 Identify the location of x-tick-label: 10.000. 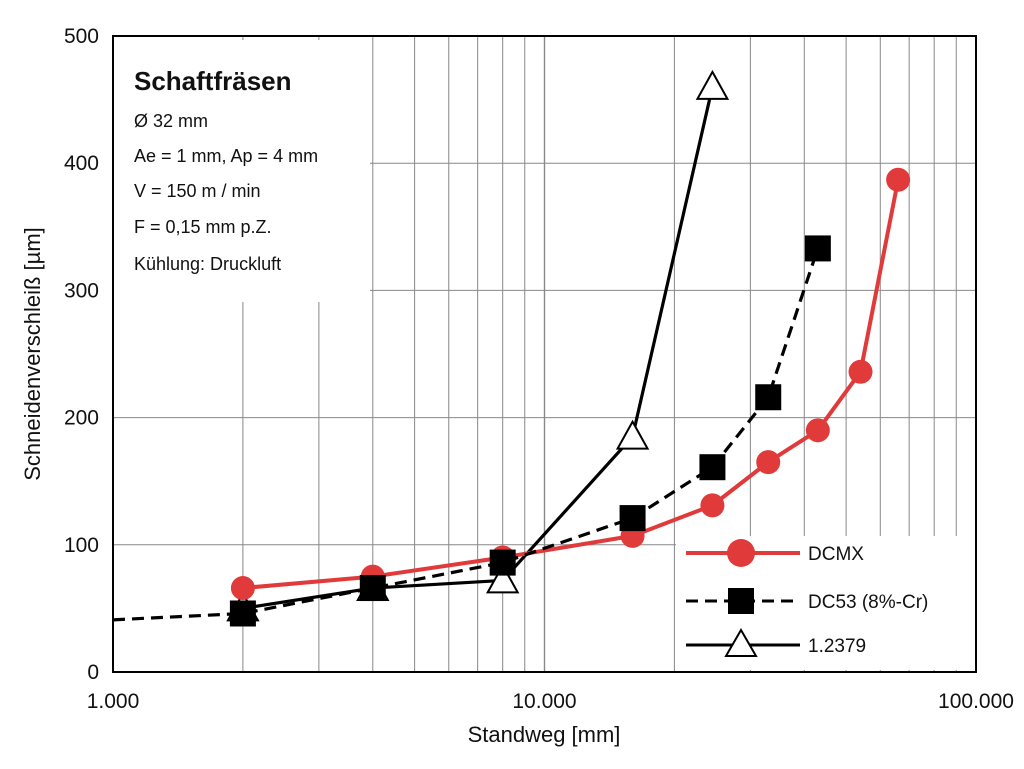
(544, 701).